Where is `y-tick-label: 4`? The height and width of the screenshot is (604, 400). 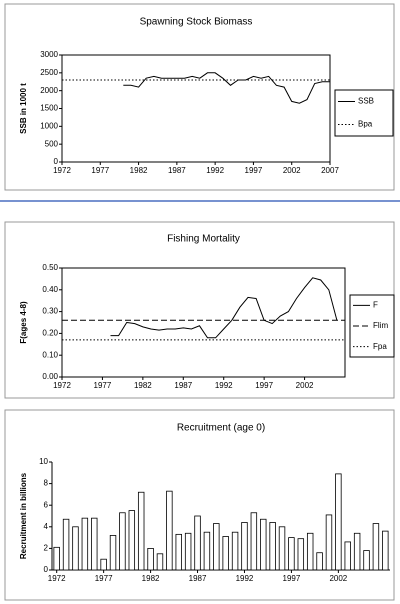
y-tick-label: 4 is located at coordinates (46, 526).